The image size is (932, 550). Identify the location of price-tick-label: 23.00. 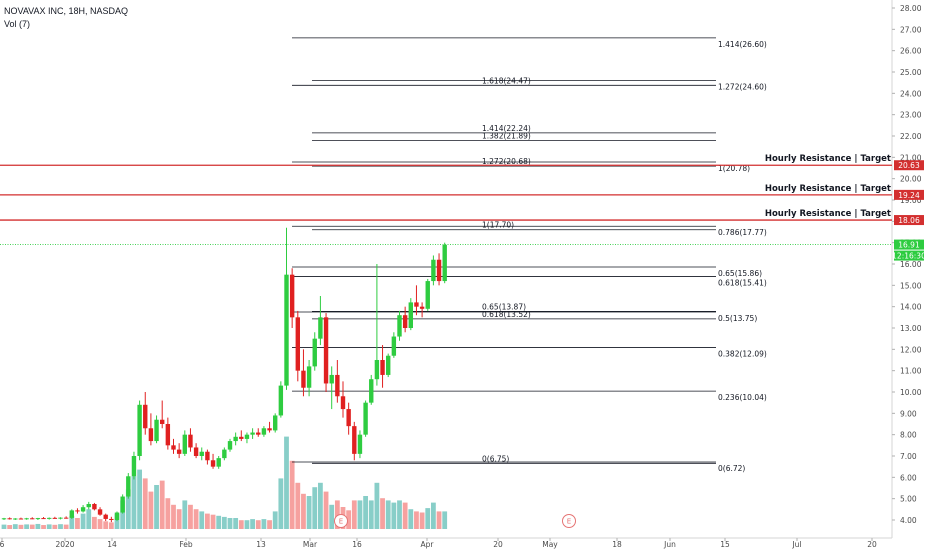
(911, 115).